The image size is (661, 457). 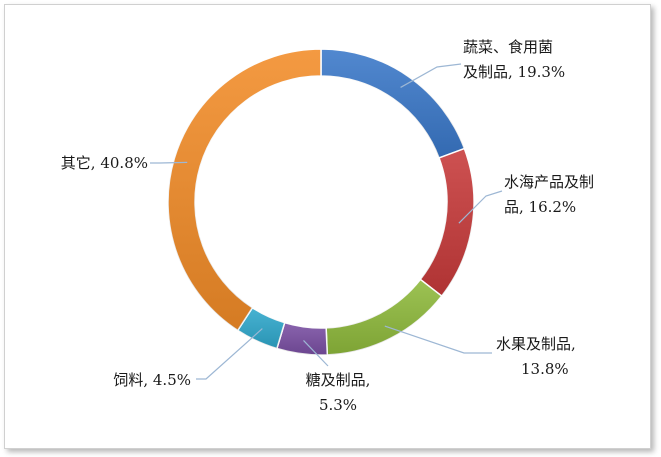 I want to click on slice-label-5: 其它, 40.8%, so click(x=104, y=163).